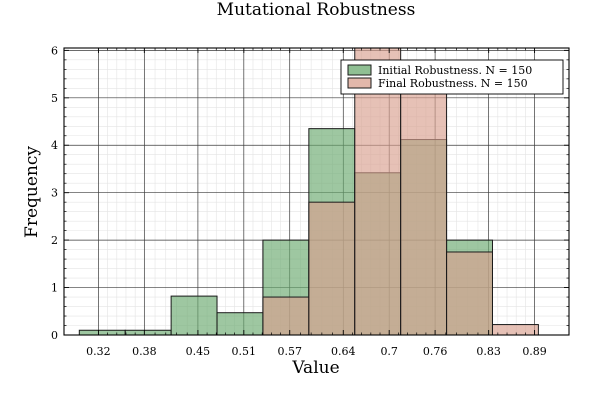 This screenshot has width=600, height=400. What do you see at coordinates (455, 70) in the screenshot?
I see `legend-label-initial: Initial Robustness. N = 150` at bounding box center [455, 70].